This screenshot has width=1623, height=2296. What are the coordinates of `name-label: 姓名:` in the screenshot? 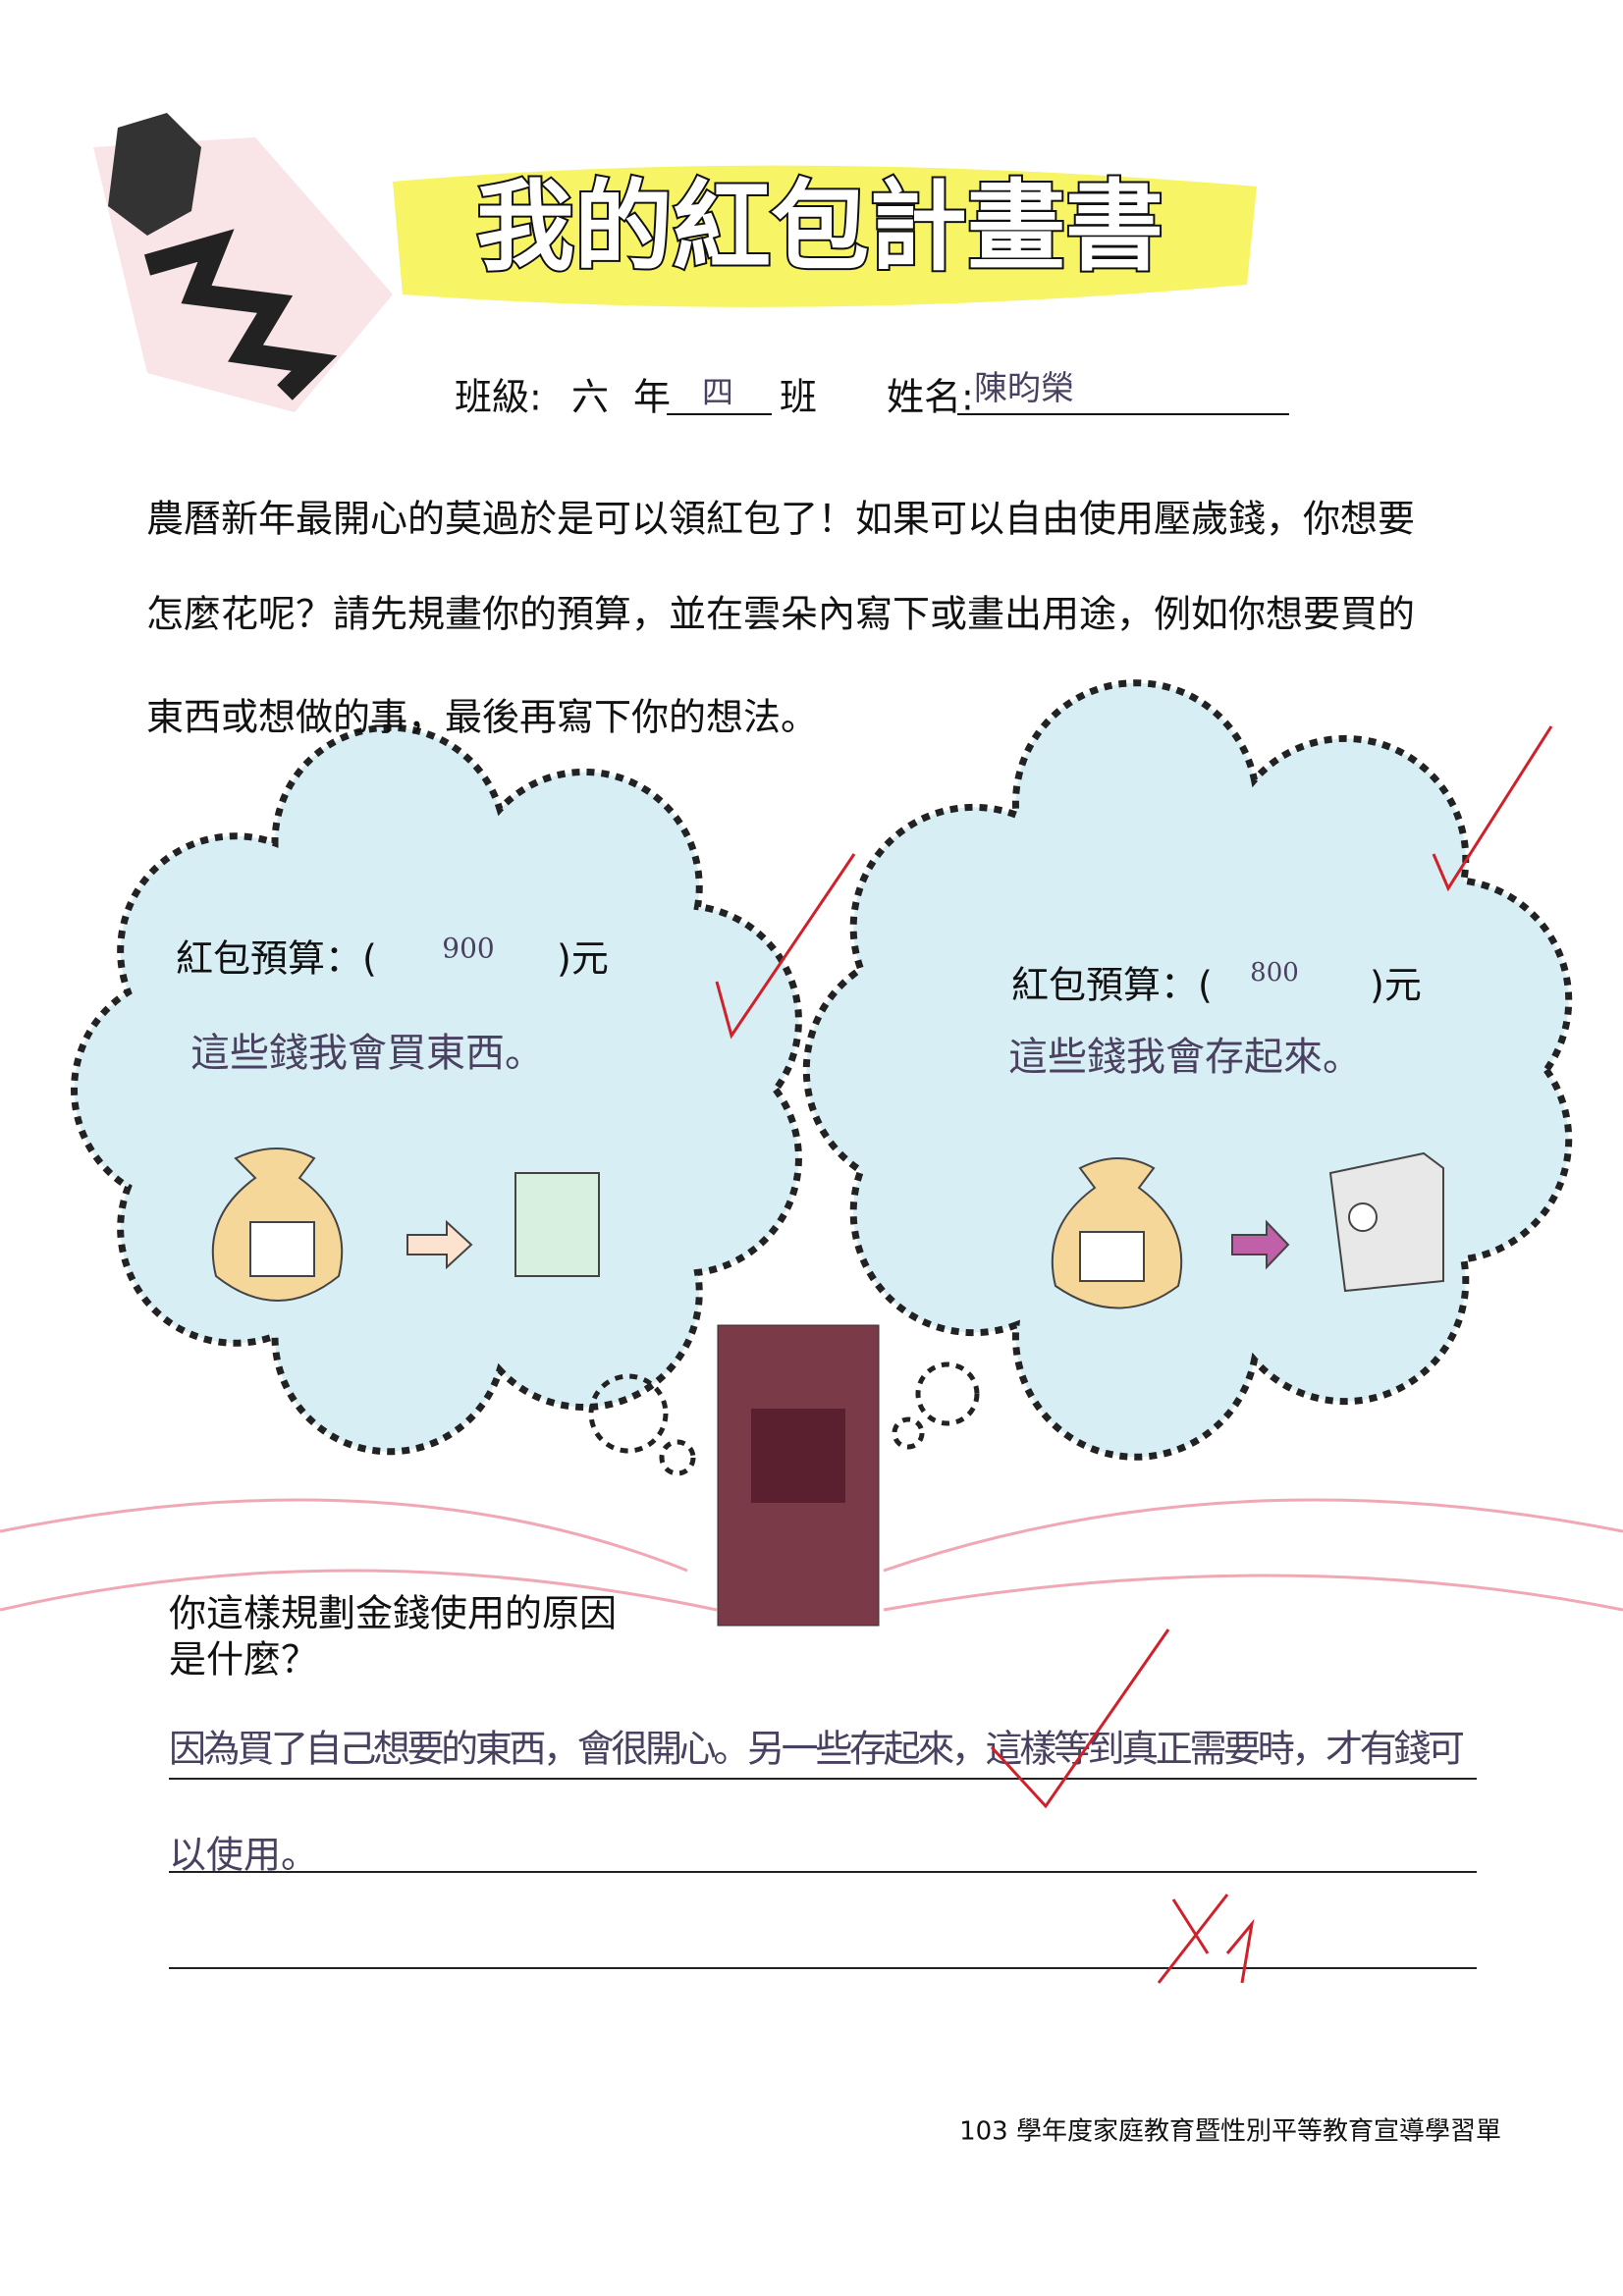 It's located at (930, 397).